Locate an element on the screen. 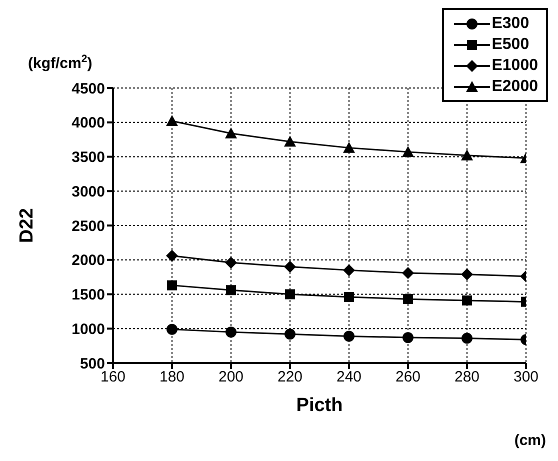 The width and height of the screenshot is (558, 461). text: (kgf/cm$^{2}$) is located at coordinates (60, 62).